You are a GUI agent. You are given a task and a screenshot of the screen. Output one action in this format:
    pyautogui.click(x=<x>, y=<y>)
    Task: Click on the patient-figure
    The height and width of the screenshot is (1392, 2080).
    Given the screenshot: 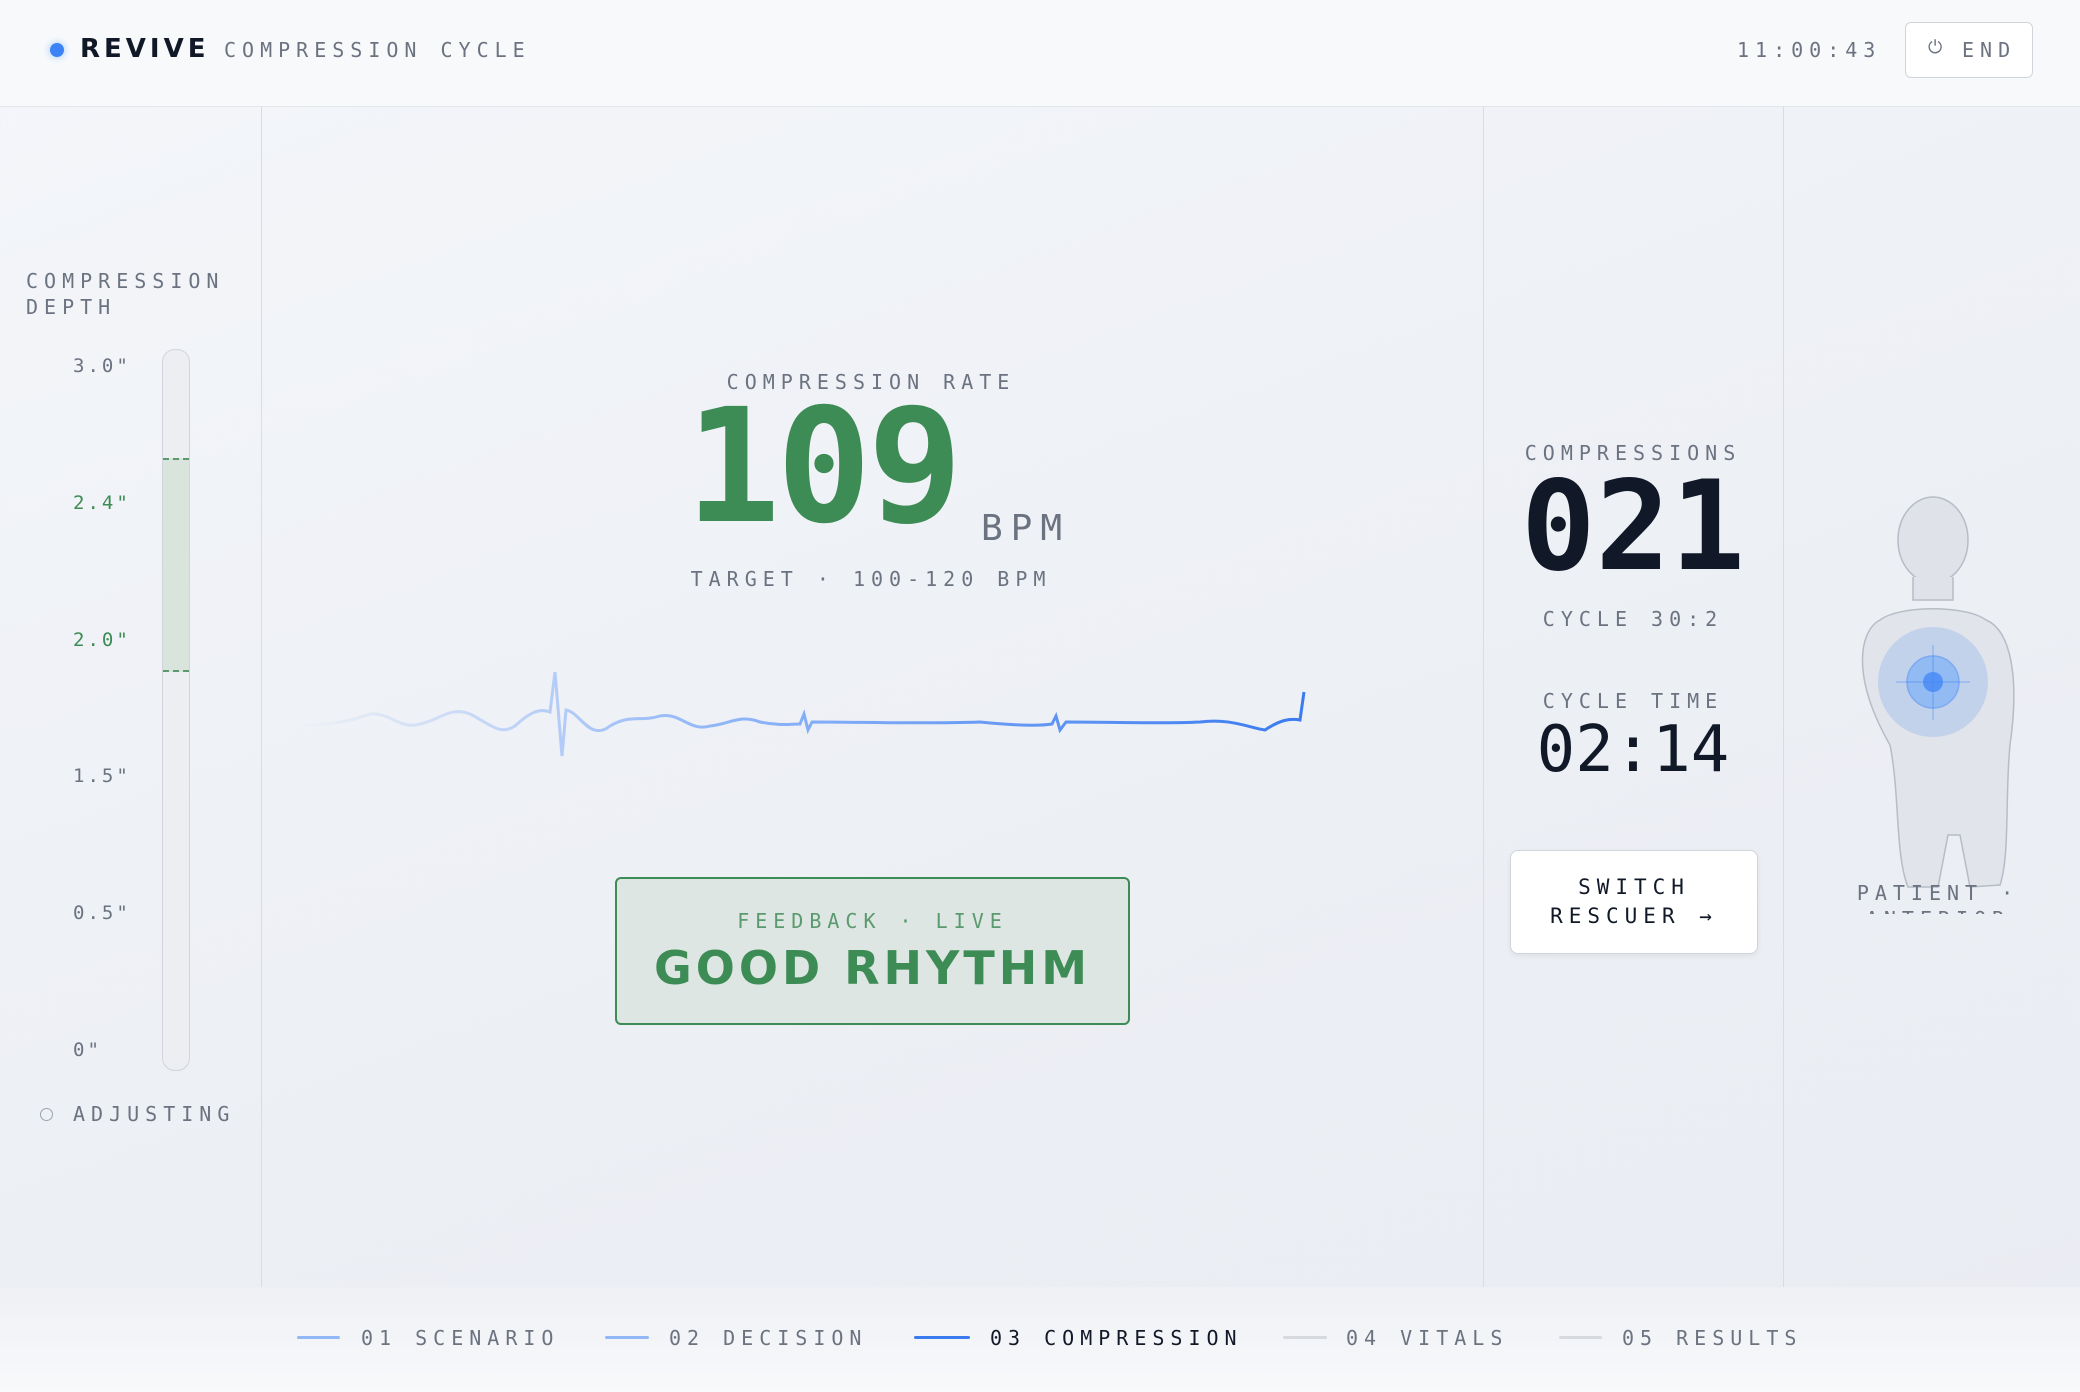 What is the action you would take?
    pyautogui.click(x=1938, y=692)
    